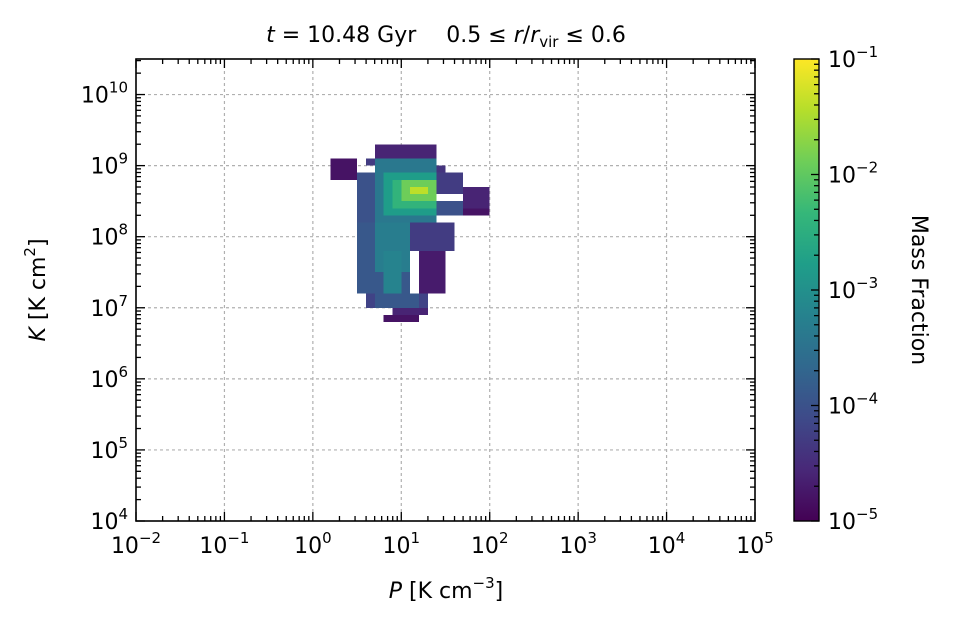  What do you see at coordinates (853, 405) in the screenshot?
I see `colorbar-tick-label-1: 10⁻⁴` at bounding box center [853, 405].